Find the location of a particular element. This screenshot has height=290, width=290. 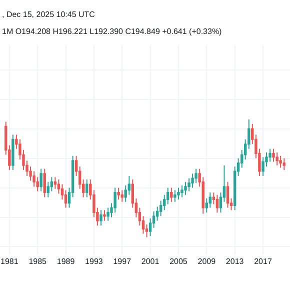

x-tick-label: 2017 is located at coordinates (263, 261).